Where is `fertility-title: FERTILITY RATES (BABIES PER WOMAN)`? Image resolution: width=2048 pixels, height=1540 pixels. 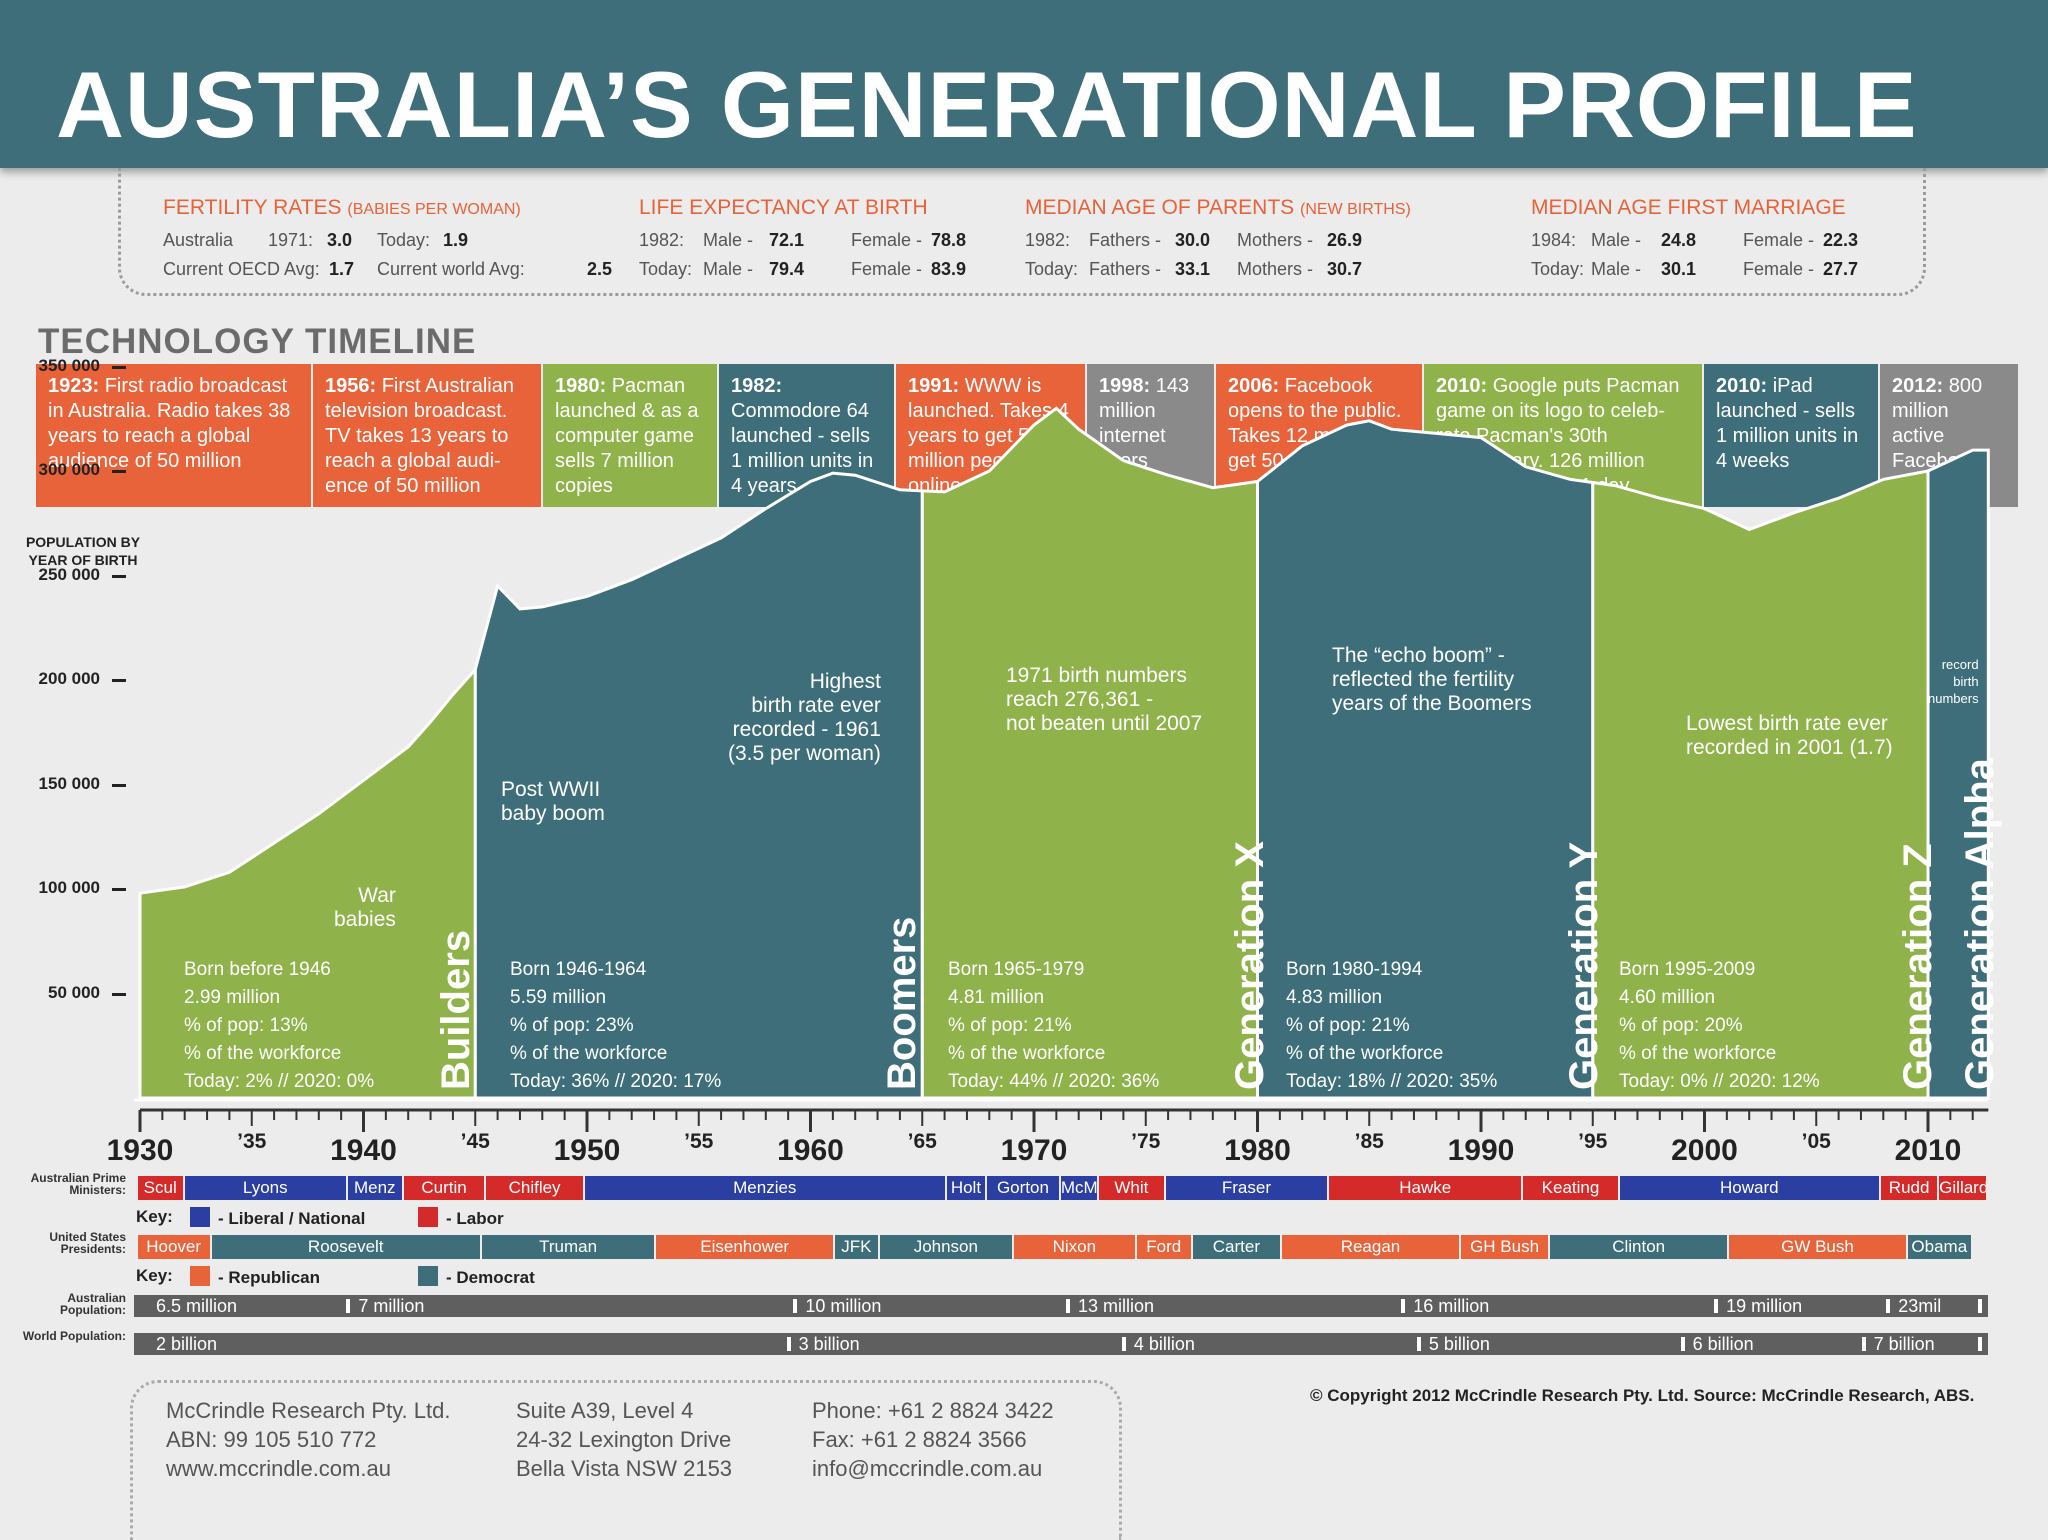
fertility-title: FERTILITY RATES (BABIES PER WOMAN) is located at coordinates (342, 207).